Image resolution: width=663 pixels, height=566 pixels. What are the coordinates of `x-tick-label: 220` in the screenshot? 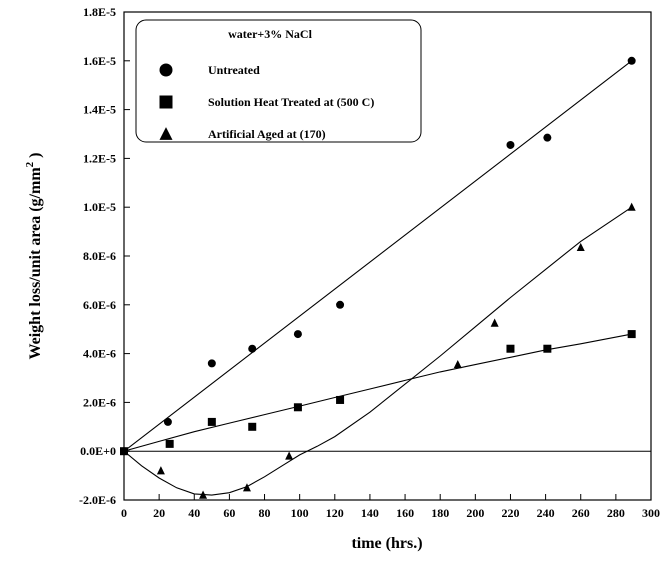 It's located at (510, 513).